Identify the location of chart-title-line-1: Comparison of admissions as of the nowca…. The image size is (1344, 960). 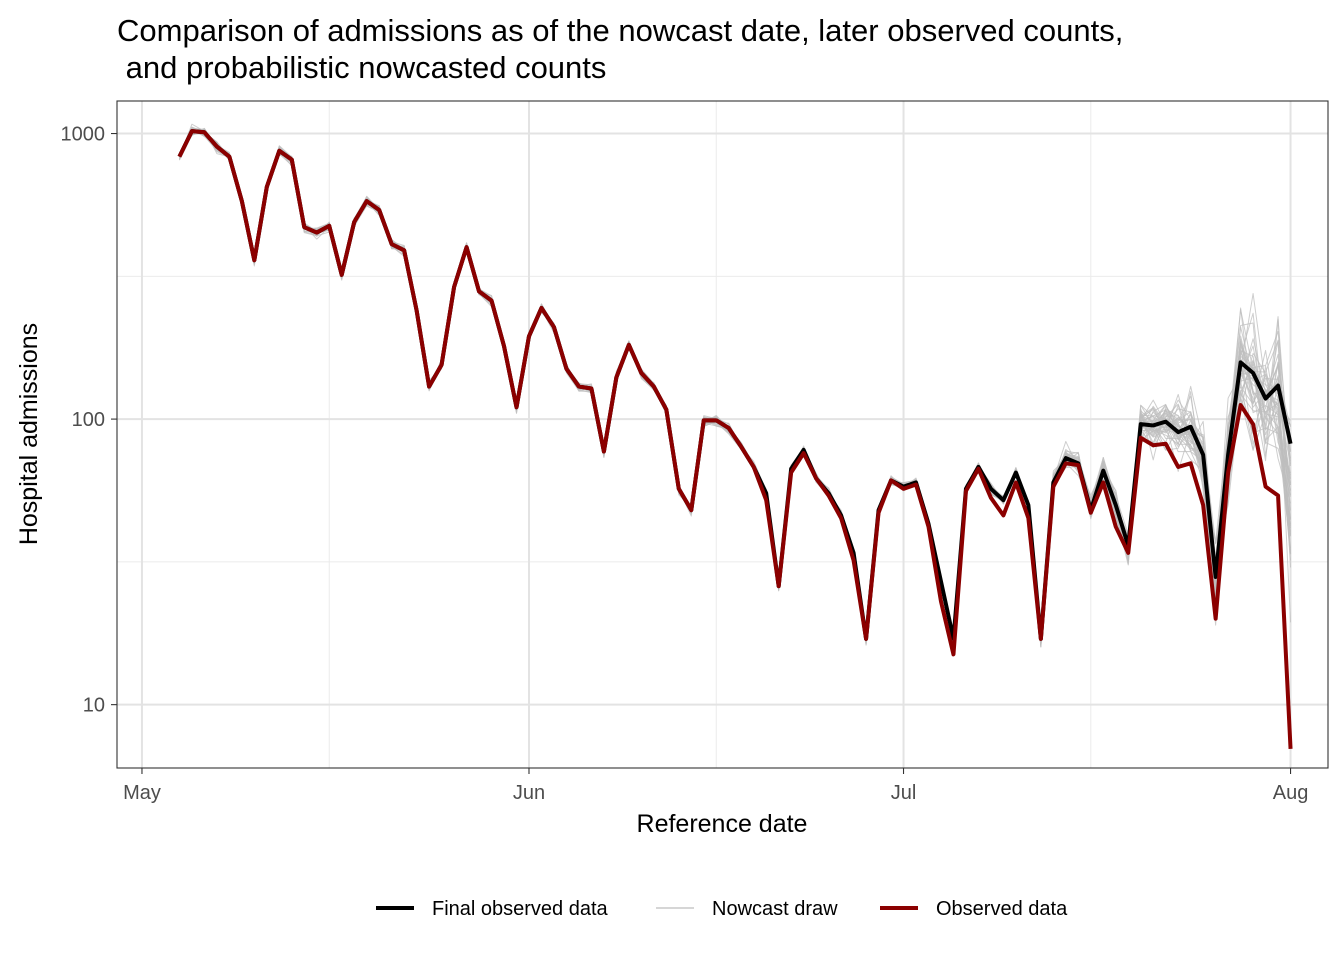
(620, 30).